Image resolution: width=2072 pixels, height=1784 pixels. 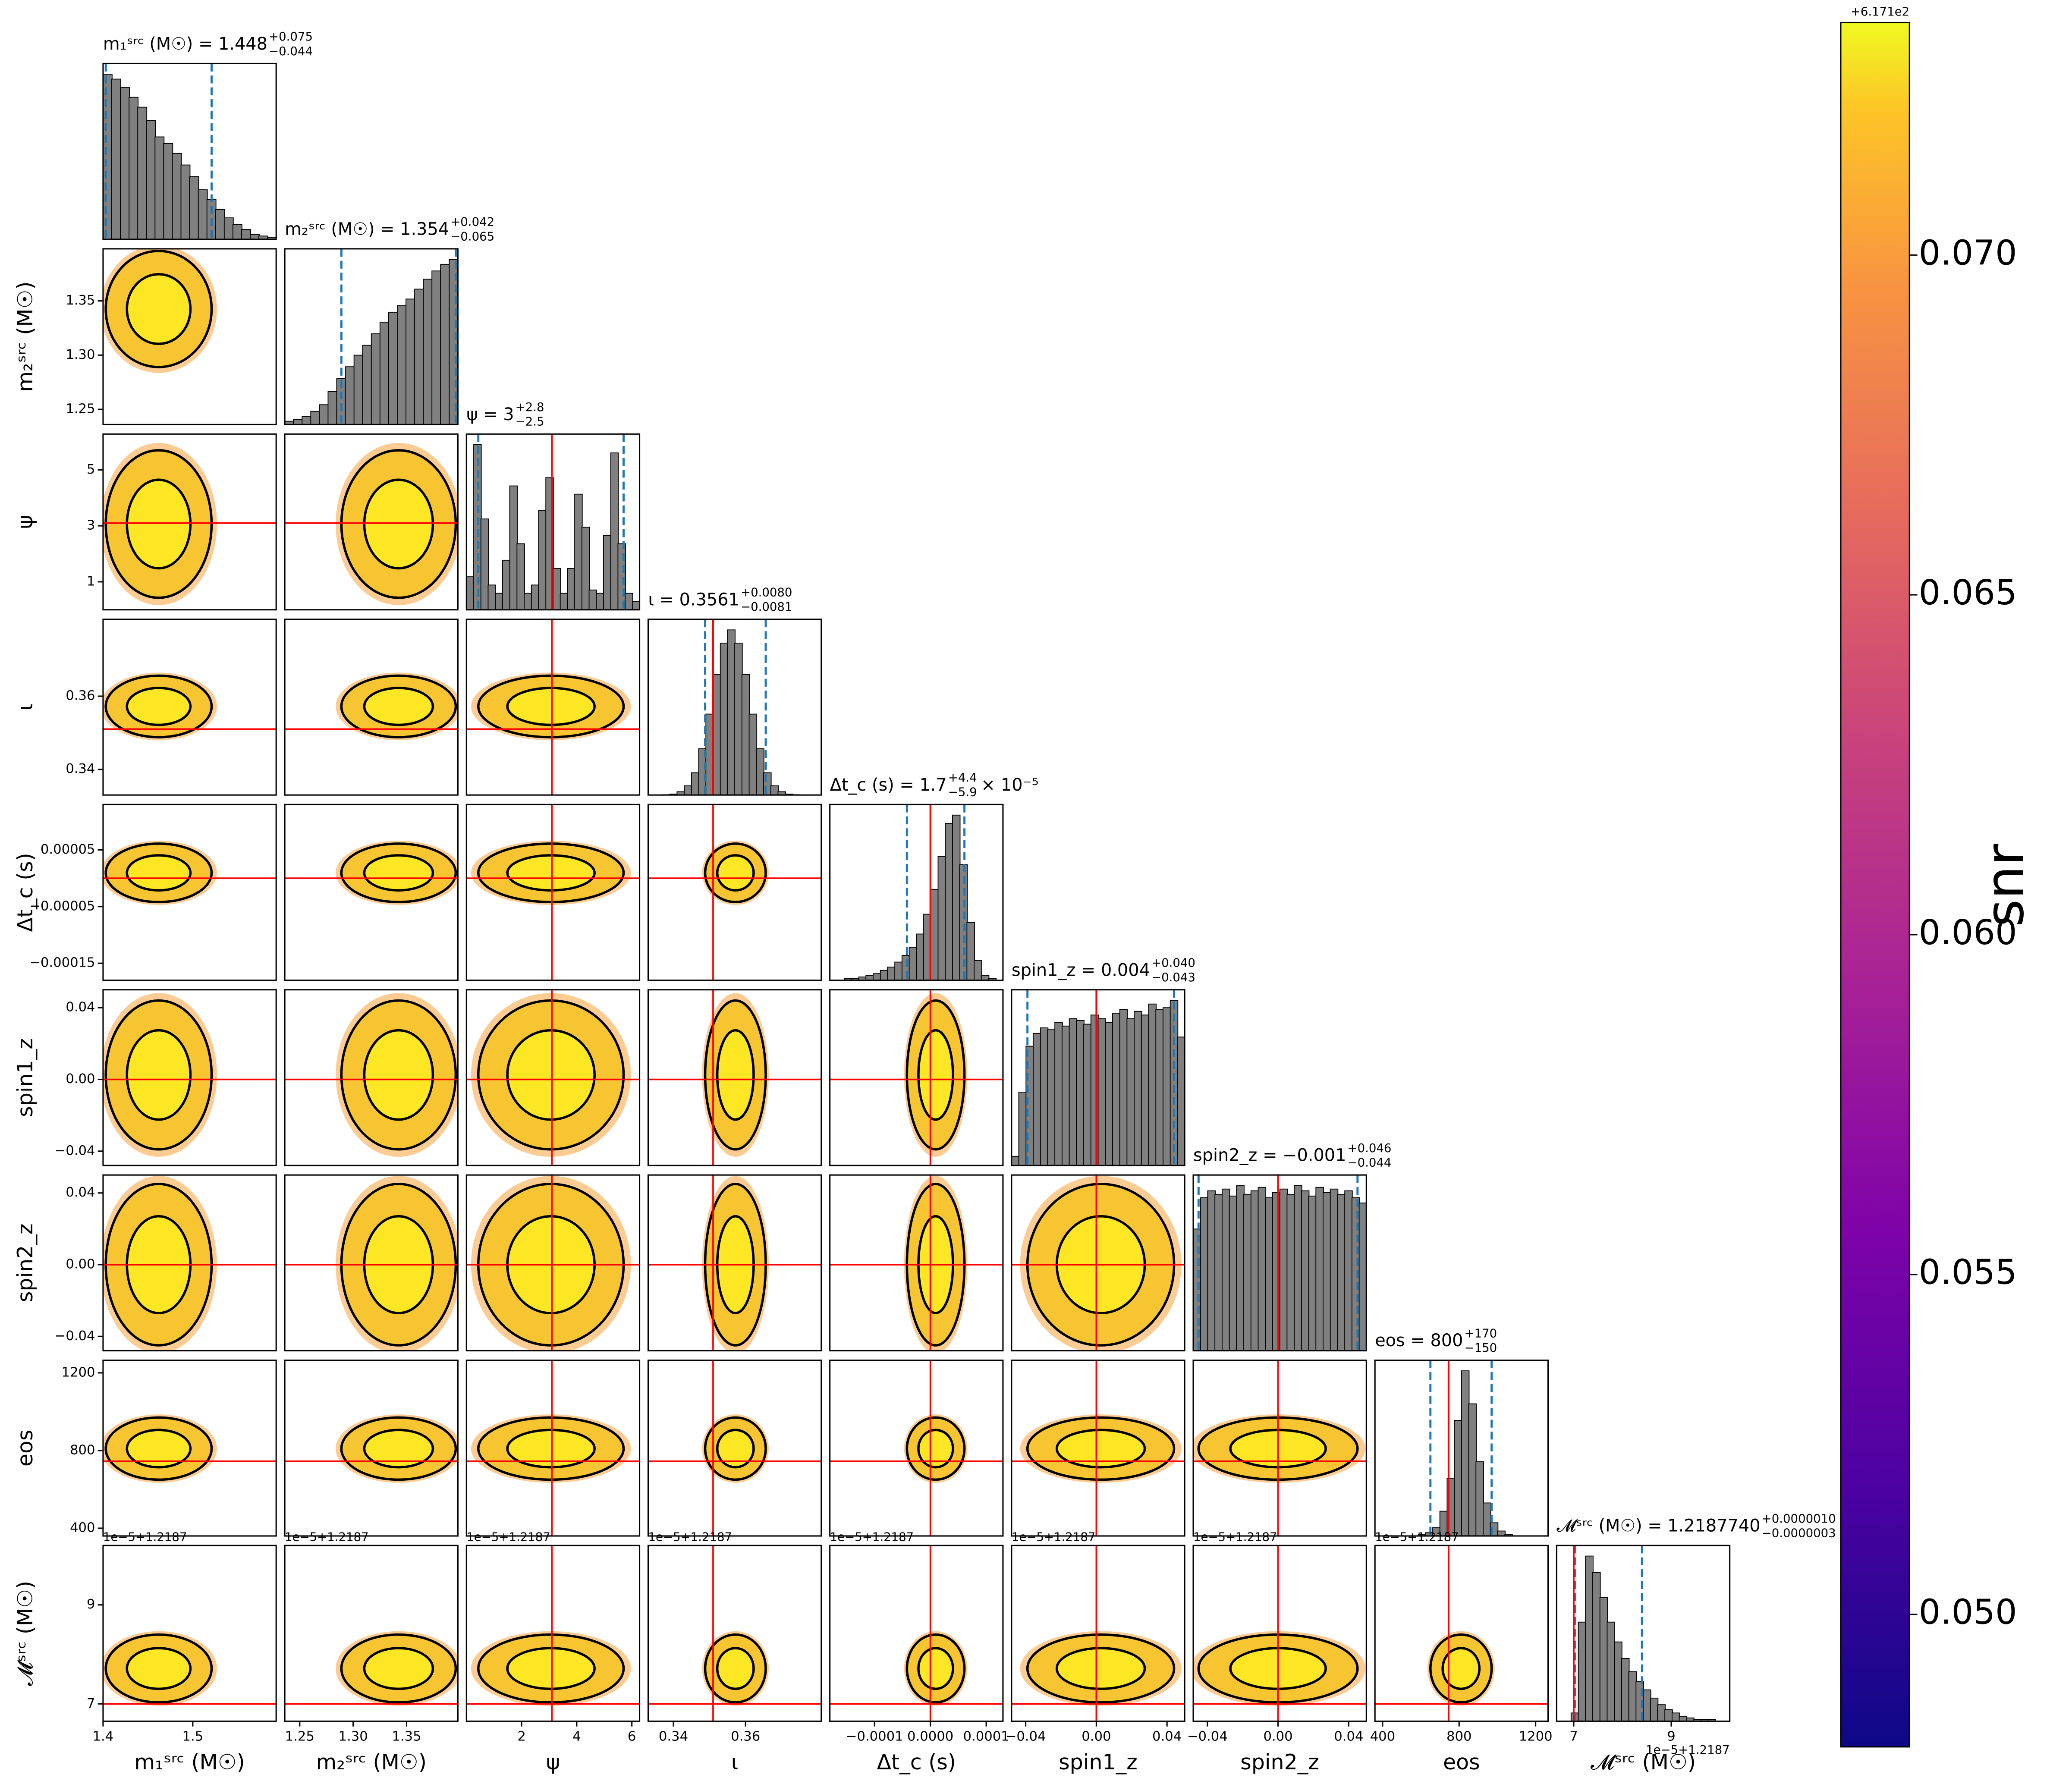 I want to click on pair-panel: 1e−5+1.2187 −0.04 0.00 0.04 spin2_z, so click(x=1277, y=1652).